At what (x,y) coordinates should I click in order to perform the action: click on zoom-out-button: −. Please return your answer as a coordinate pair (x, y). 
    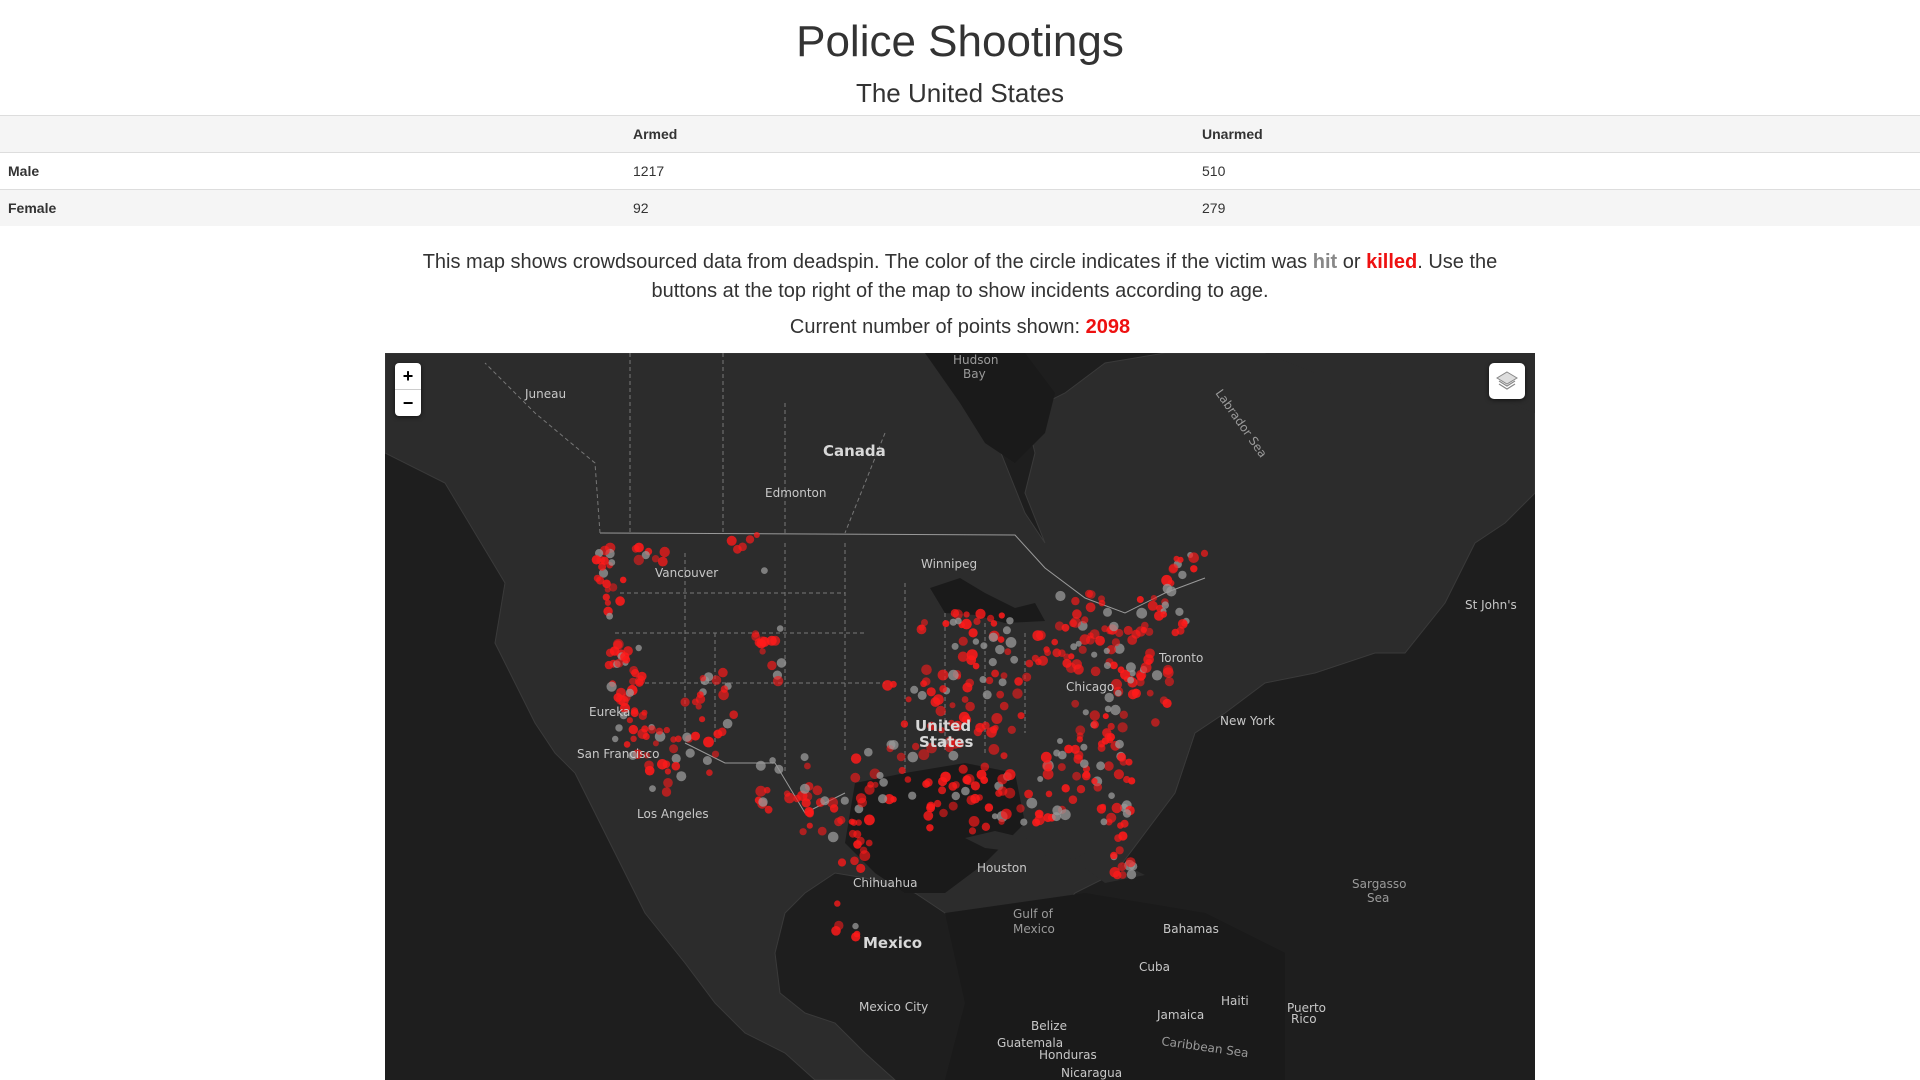
    Looking at the image, I should click on (408, 402).